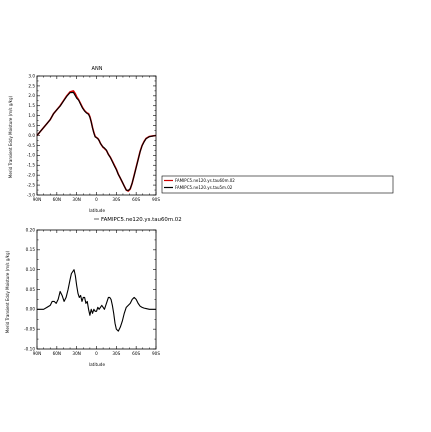  What do you see at coordinates (57, 199) in the screenshot?
I see `top-chart-x-tick-label: 60N` at bounding box center [57, 199].